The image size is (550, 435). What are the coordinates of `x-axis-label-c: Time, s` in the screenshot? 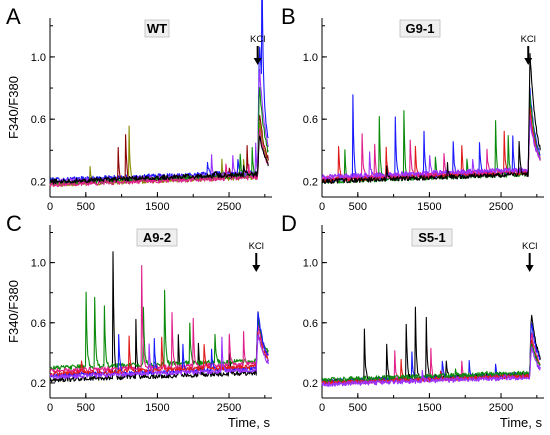 It's located at (249, 422).